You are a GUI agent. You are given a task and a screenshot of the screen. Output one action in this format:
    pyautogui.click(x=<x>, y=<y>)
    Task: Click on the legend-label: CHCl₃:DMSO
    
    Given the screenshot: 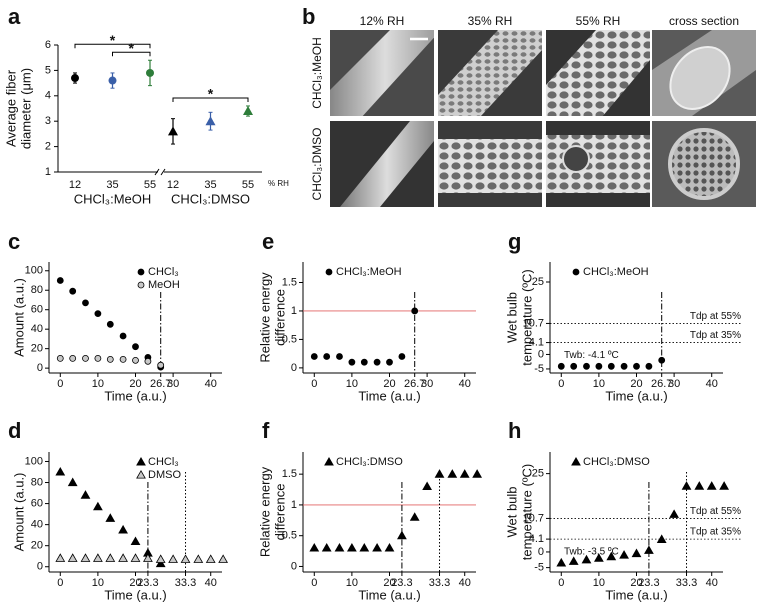 What is the action you would take?
    pyautogui.click(x=616, y=462)
    